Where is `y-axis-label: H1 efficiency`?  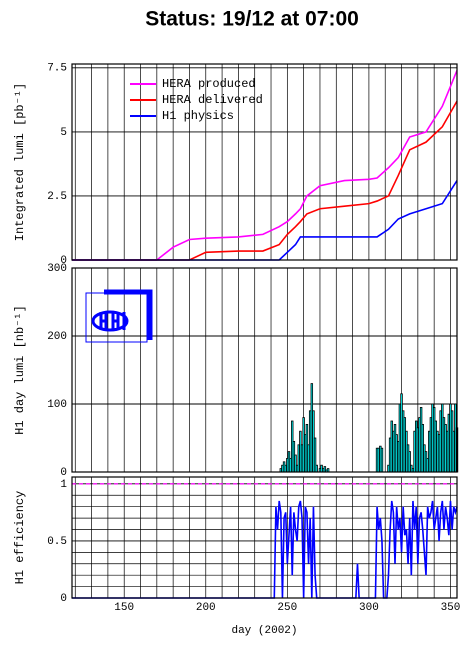
y-axis-label: H1 efficiency is located at coordinates (20, 538).